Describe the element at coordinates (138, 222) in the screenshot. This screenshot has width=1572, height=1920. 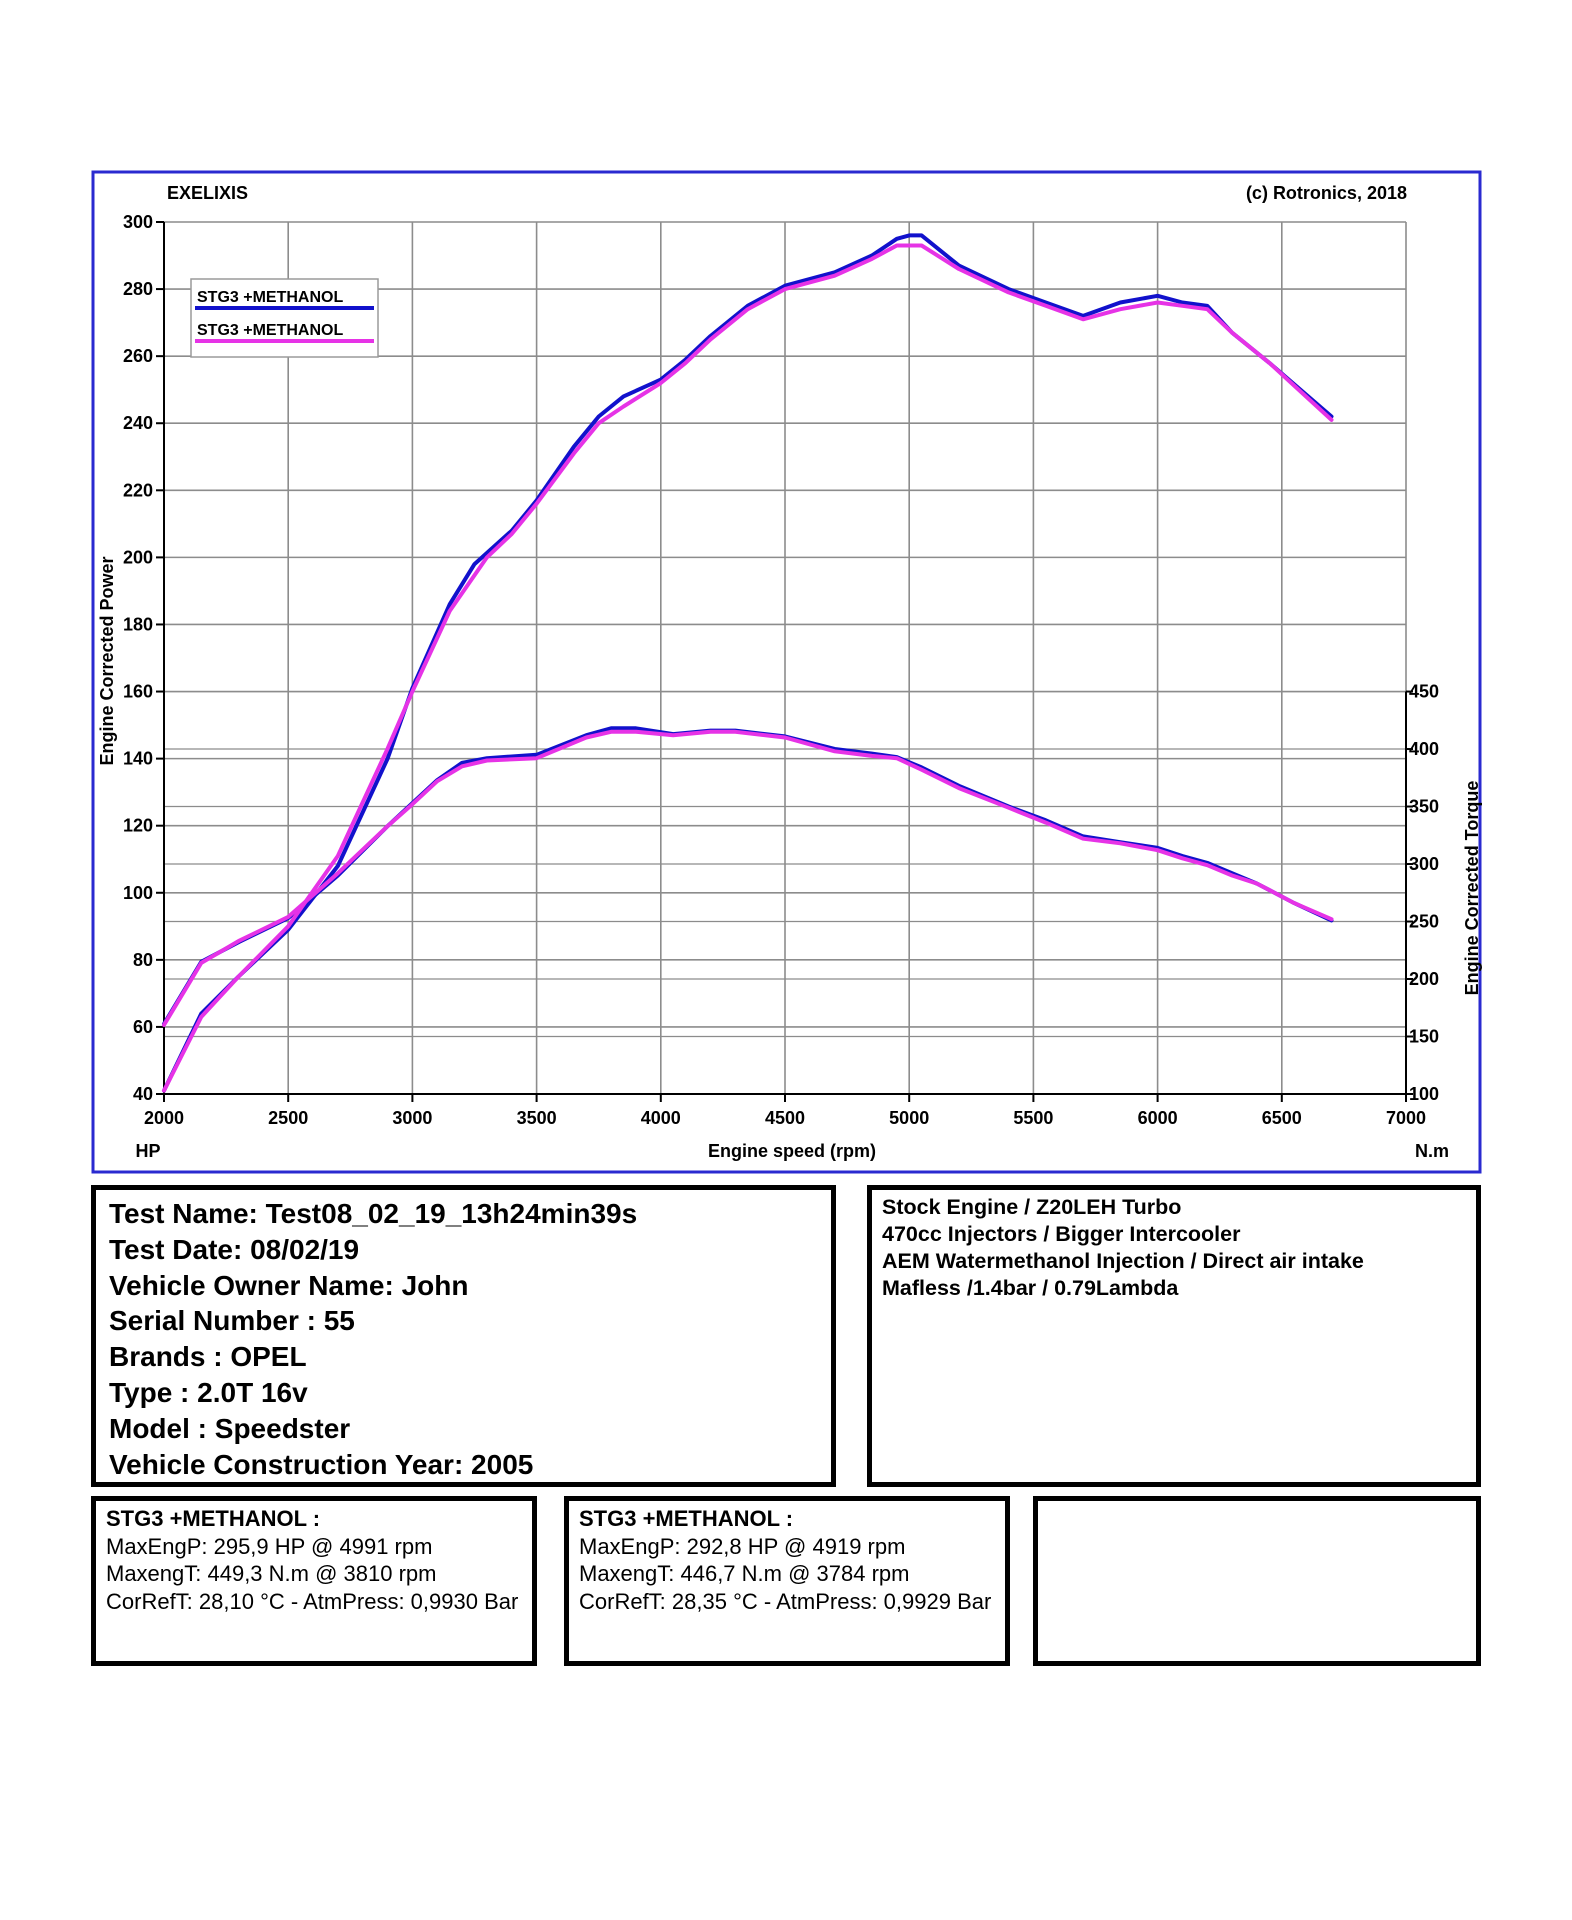
I see `y-tick-label-left: 300` at that location.